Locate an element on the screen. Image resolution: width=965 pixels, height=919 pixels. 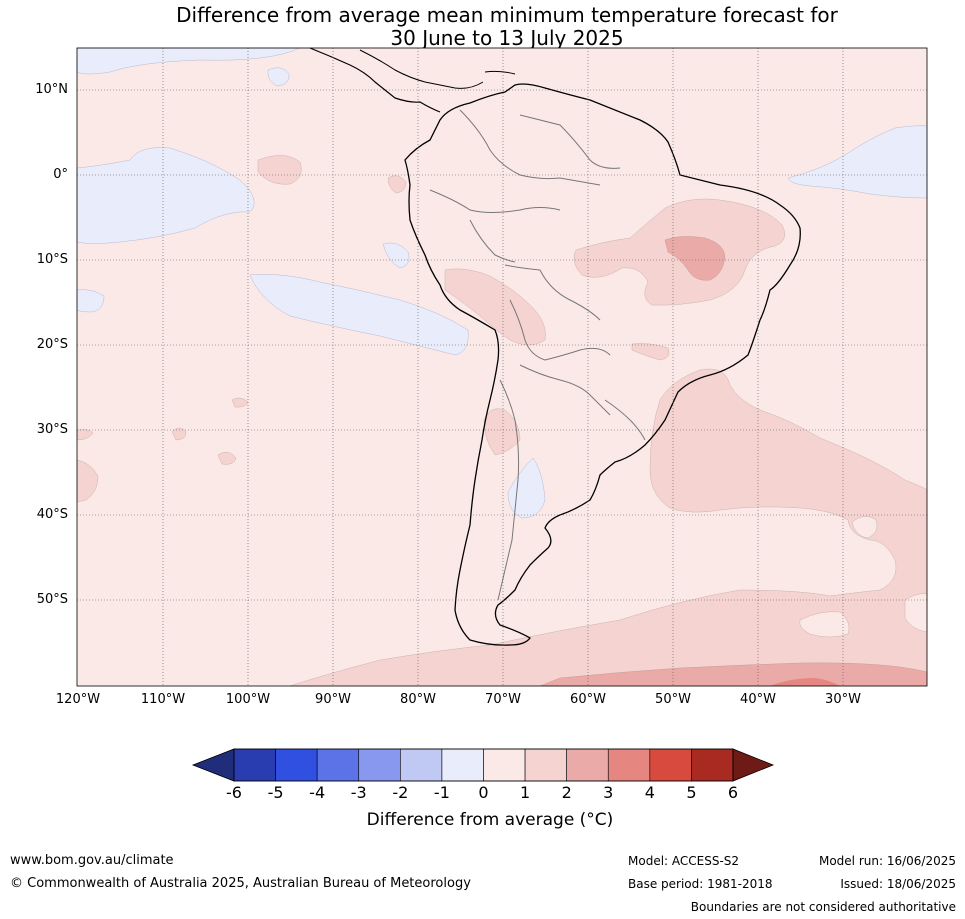
neutral-islands is located at coordinates (863, 577).